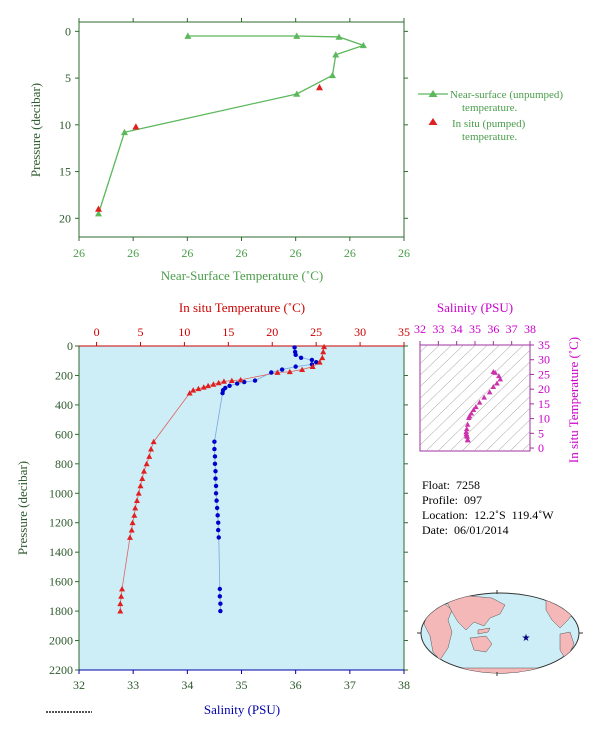  I want to click on profile-temperature-tick-label: 5, so click(140, 332).